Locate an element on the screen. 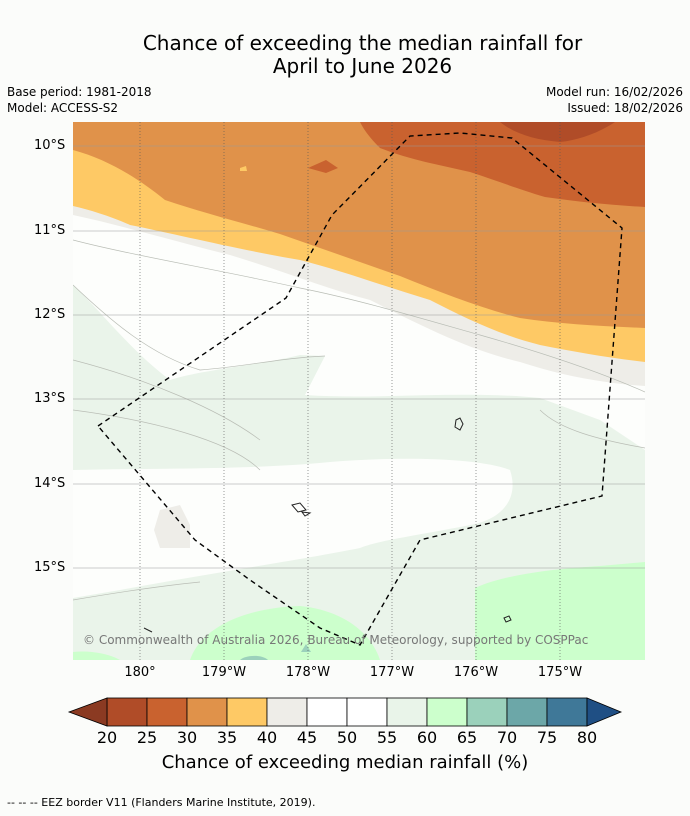 This screenshot has height=816, width=690. band-60-65-west is located at coordinates (96, 655).